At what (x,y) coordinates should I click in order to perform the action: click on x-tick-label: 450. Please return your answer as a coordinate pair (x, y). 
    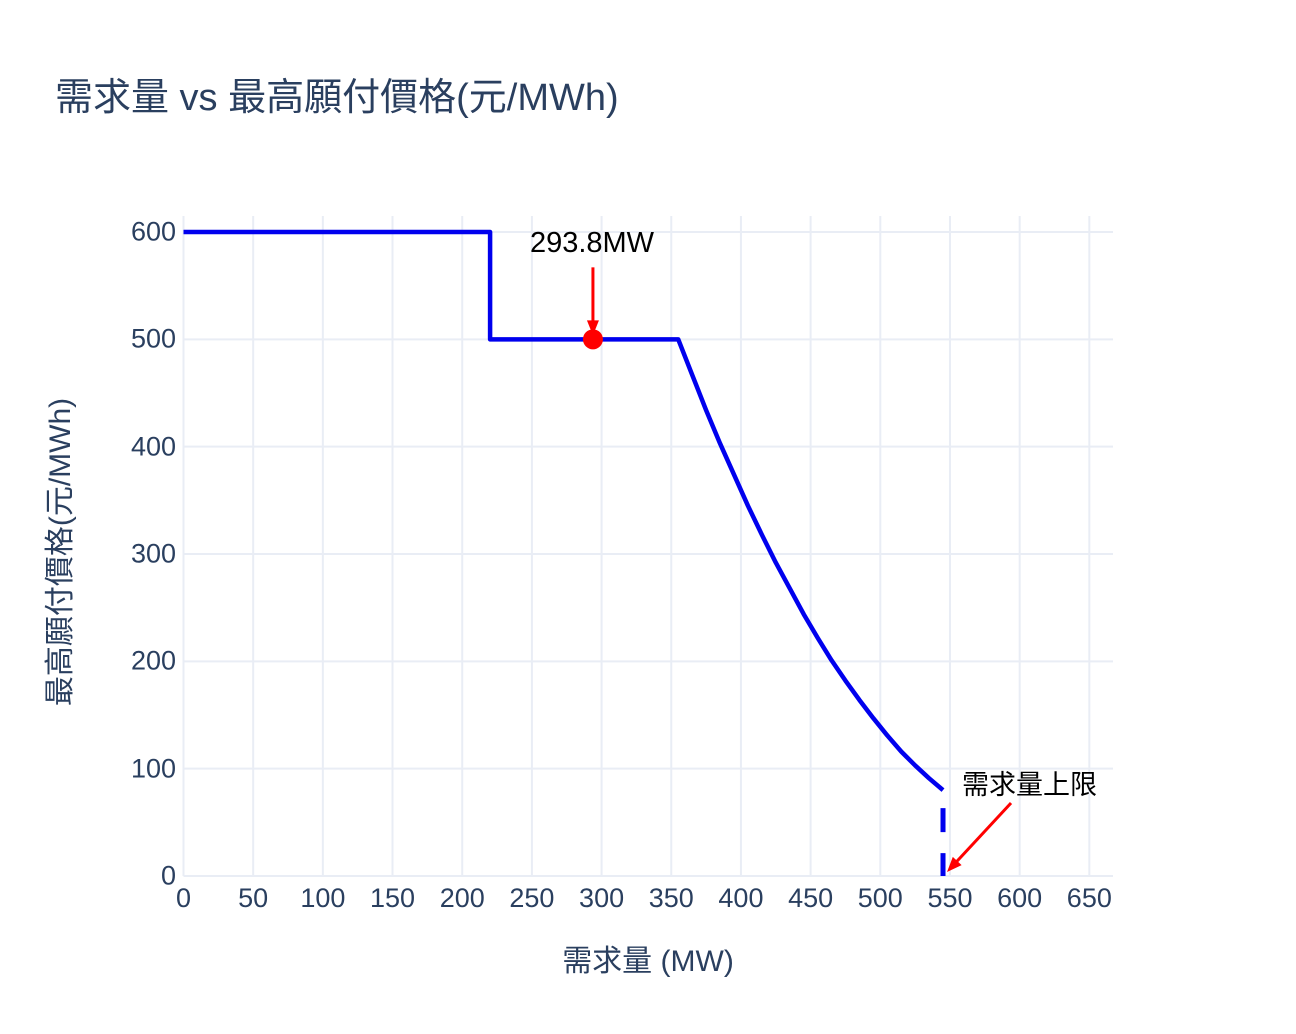
    Looking at the image, I should click on (811, 898).